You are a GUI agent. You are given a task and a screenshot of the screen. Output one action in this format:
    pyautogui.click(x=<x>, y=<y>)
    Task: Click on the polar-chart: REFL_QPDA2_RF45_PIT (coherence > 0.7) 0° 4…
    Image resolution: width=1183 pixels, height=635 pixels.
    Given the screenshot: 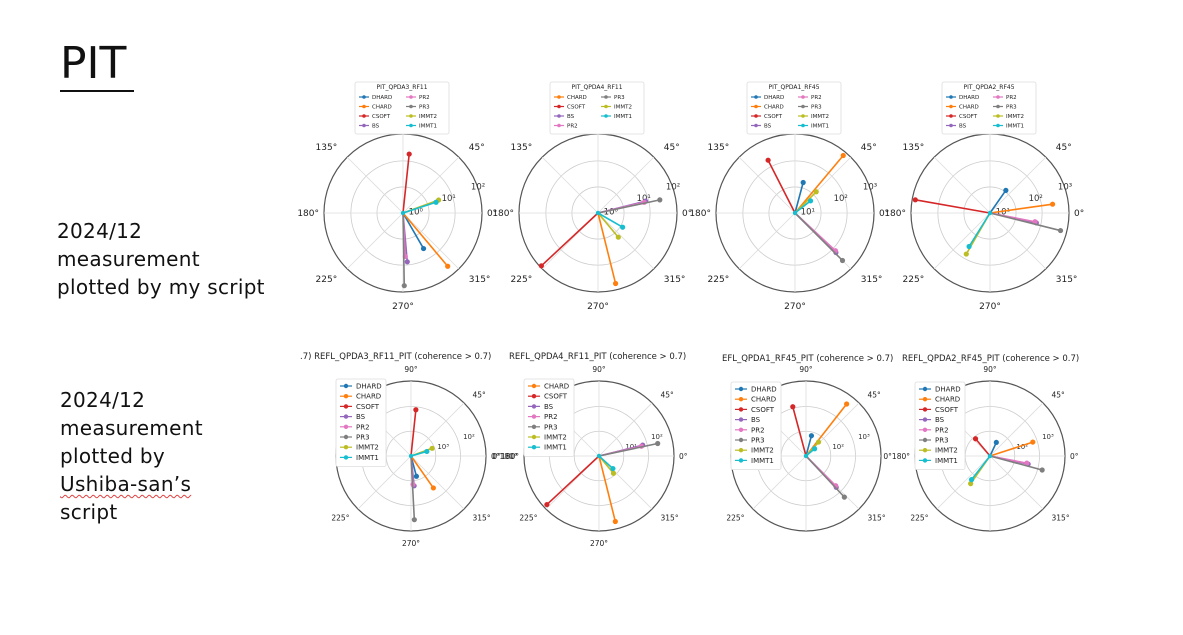 What is the action you would take?
    pyautogui.click(x=981, y=443)
    